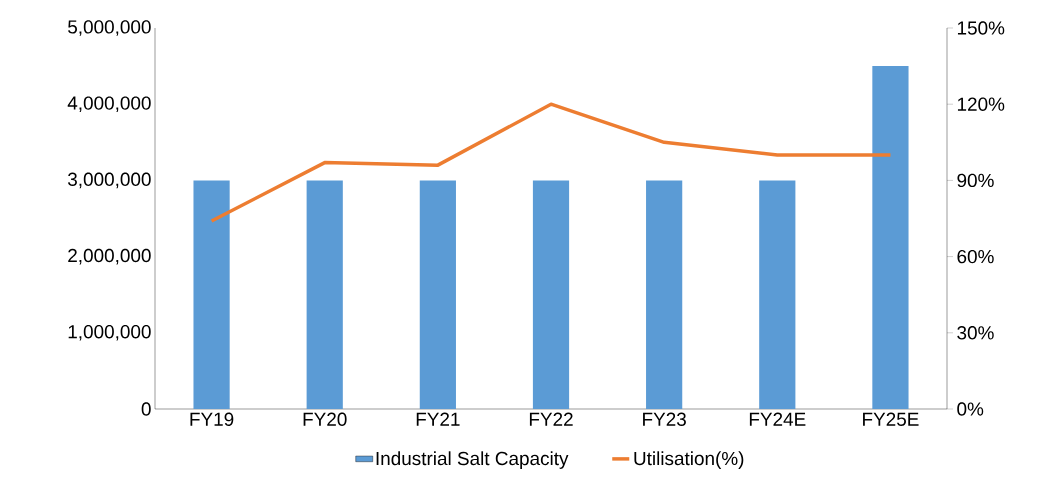 This screenshot has width=1044, height=491. I want to click on y-tick-label: 4,000,000, so click(109, 104).